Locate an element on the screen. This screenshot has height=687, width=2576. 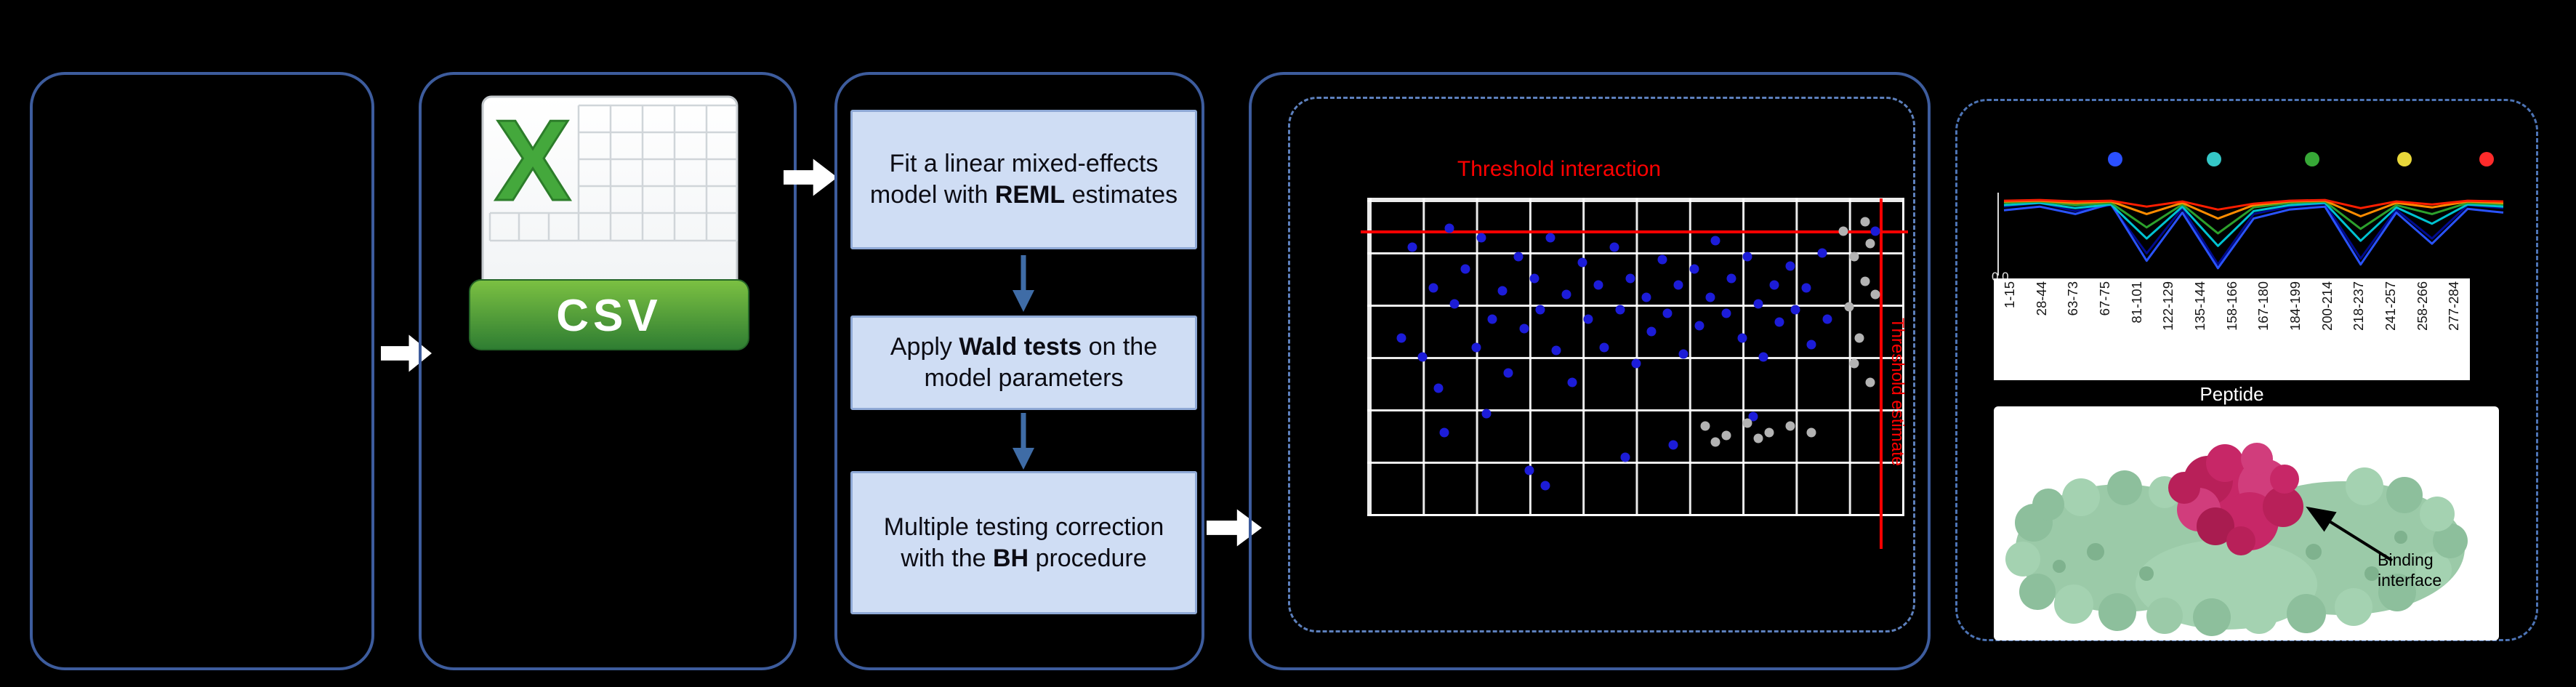
pipeline-step-2: Apply Wald tests on the model parameters is located at coordinates (1023, 363).